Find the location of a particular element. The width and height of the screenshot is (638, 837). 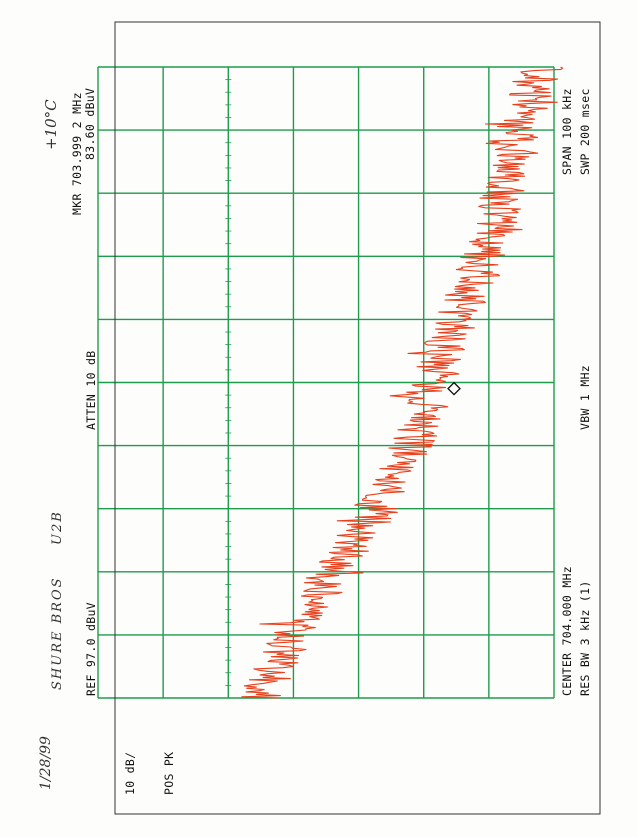

attenuation-label: ATTEN 10 dB is located at coordinates (91, 390).